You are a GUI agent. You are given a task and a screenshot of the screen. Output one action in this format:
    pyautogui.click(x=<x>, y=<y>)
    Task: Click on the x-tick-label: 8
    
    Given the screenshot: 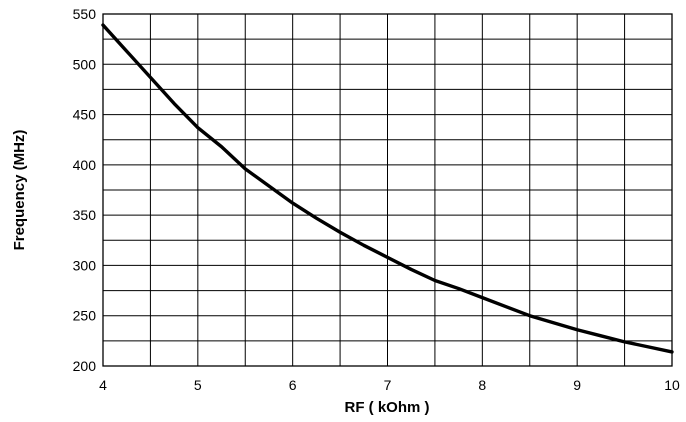 What is the action you would take?
    pyautogui.click(x=482, y=385)
    